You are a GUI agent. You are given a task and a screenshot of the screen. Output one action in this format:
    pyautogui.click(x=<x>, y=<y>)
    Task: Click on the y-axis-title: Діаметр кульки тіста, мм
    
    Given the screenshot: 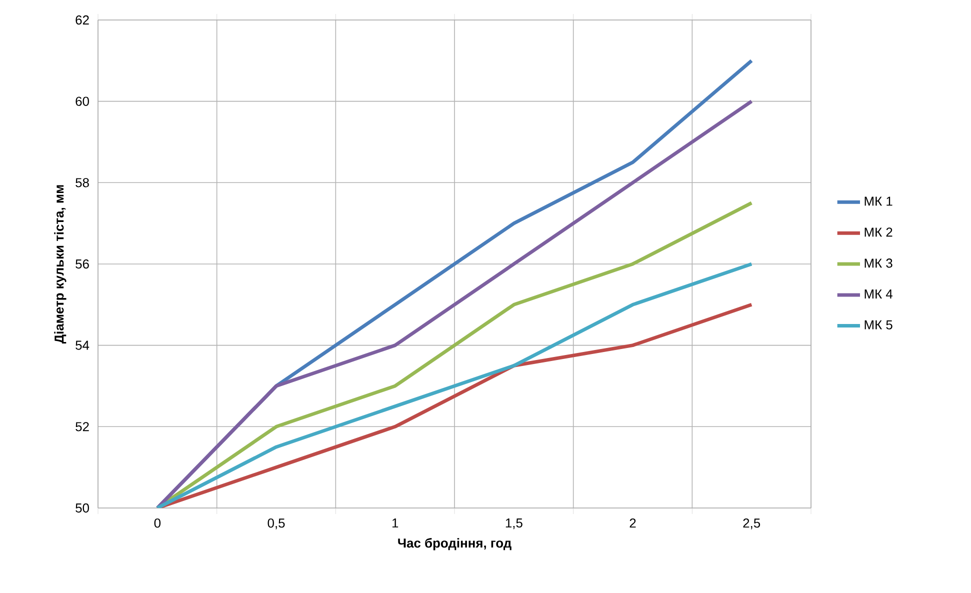 What is the action you would take?
    pyautogui.click(x=60, y=264)
    